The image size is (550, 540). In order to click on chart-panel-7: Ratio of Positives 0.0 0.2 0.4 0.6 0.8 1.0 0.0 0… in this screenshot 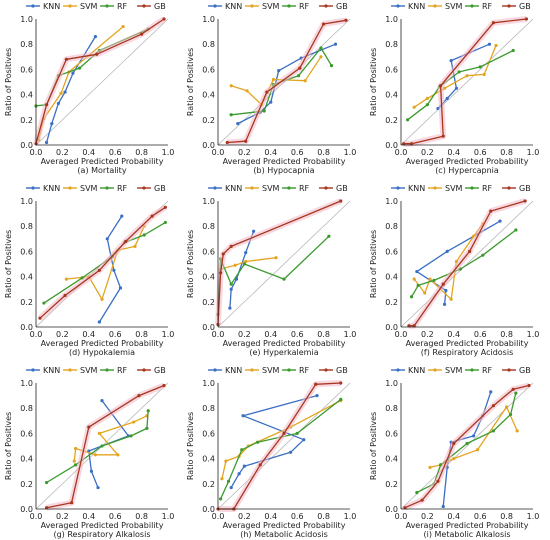, I will do `click(89, 452)`.